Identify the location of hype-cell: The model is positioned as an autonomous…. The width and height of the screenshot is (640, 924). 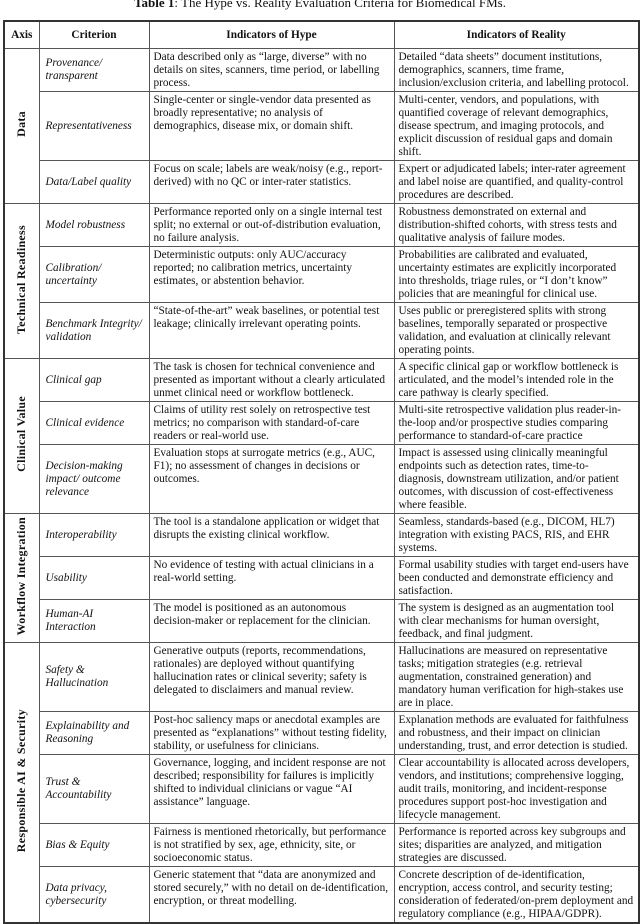
(271, 621).